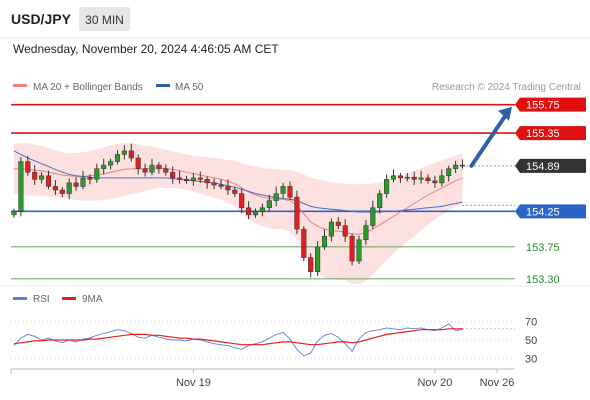  I want to click on svg-text: 155.35, so click(543, 134).